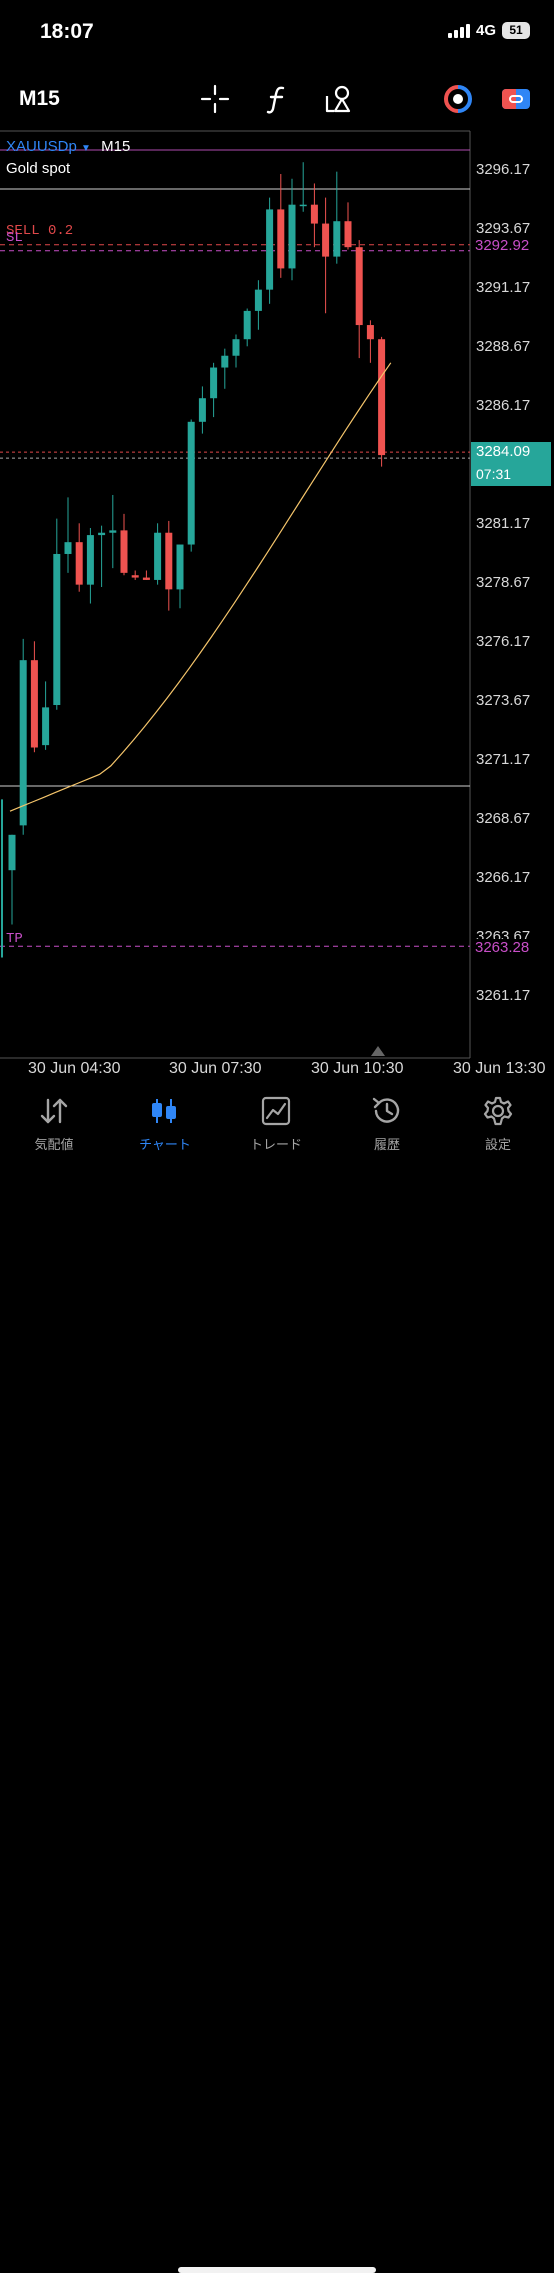 This screenshot has width=554, height=2273. Describe the element at coordinates (498, 1111) in the screenshot. I see `settings-icon` at that location.